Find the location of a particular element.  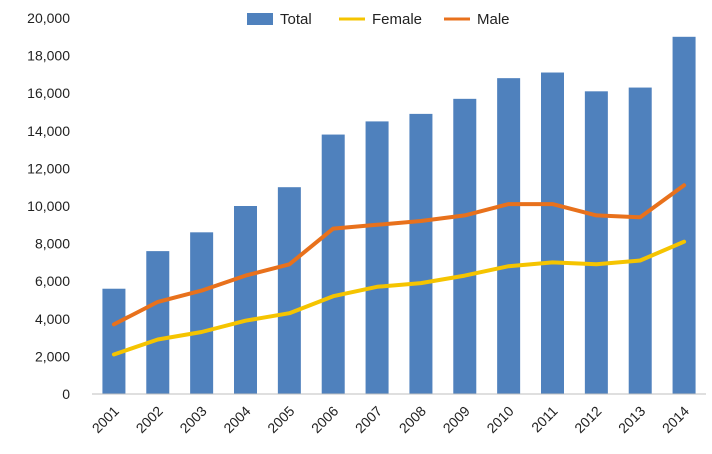

bar-total-2012 is located at coordinates (596, 242).